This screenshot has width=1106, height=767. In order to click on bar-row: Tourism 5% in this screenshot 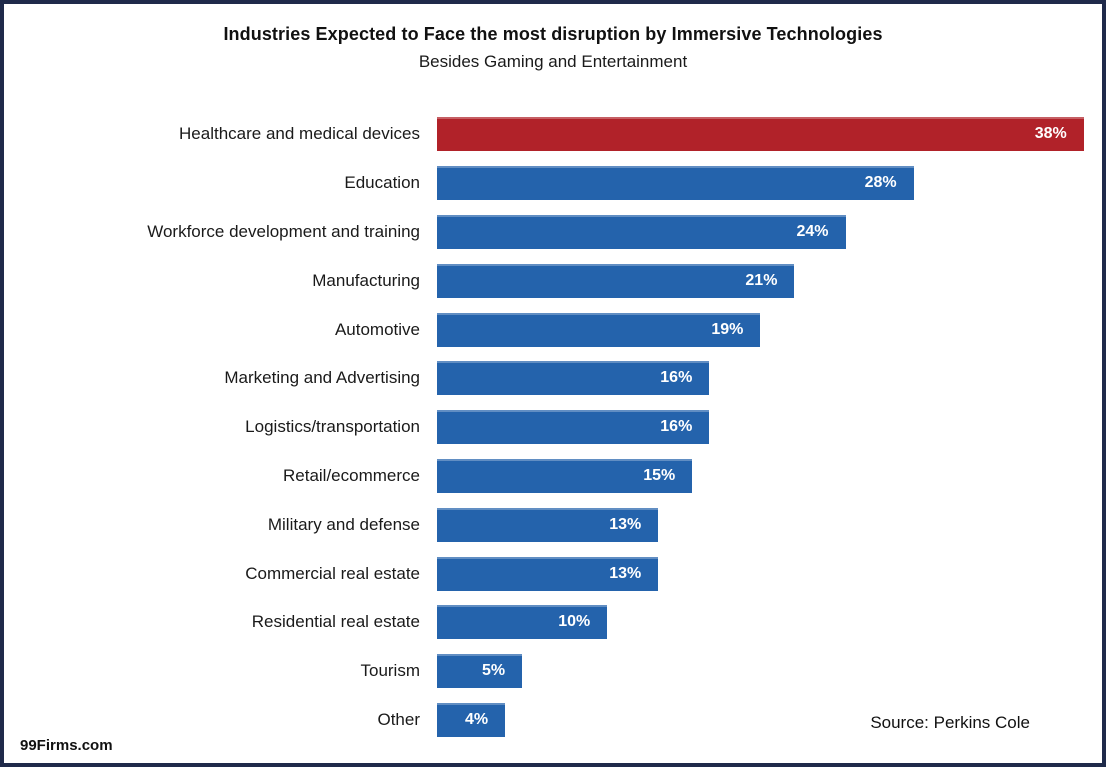, I will do `click(553, 671)`.